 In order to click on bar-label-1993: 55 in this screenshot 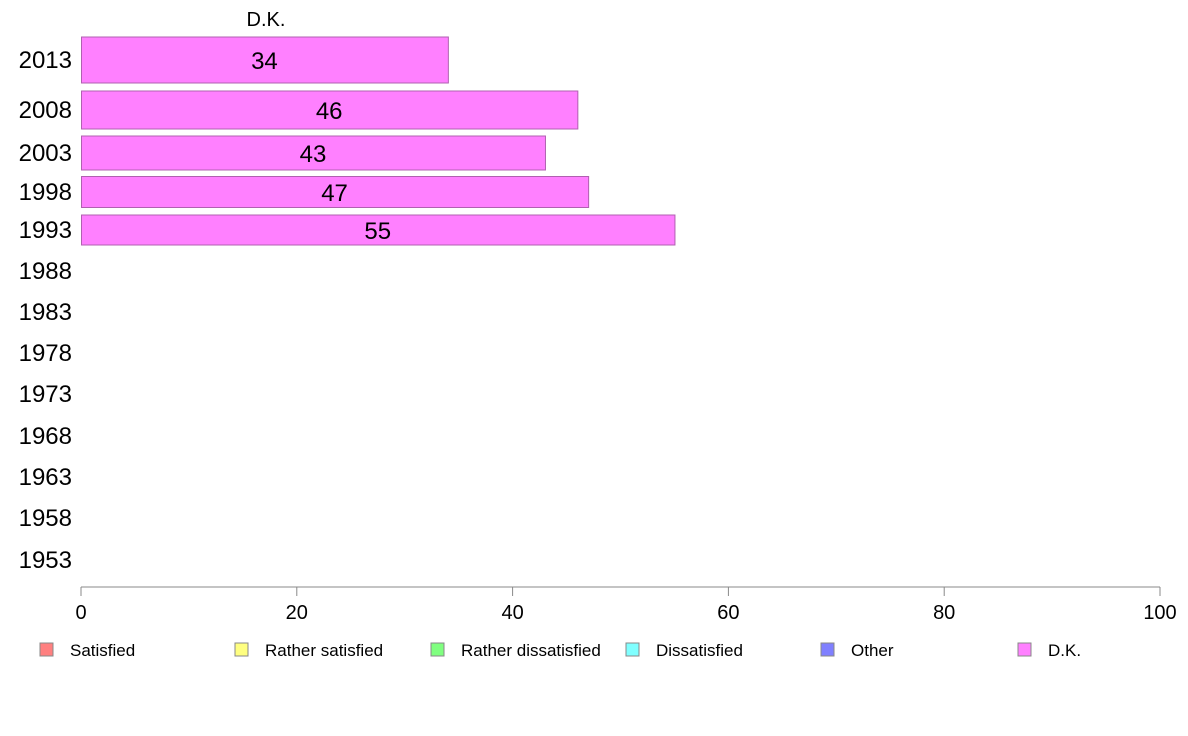, I will do `click(377, 231)`.